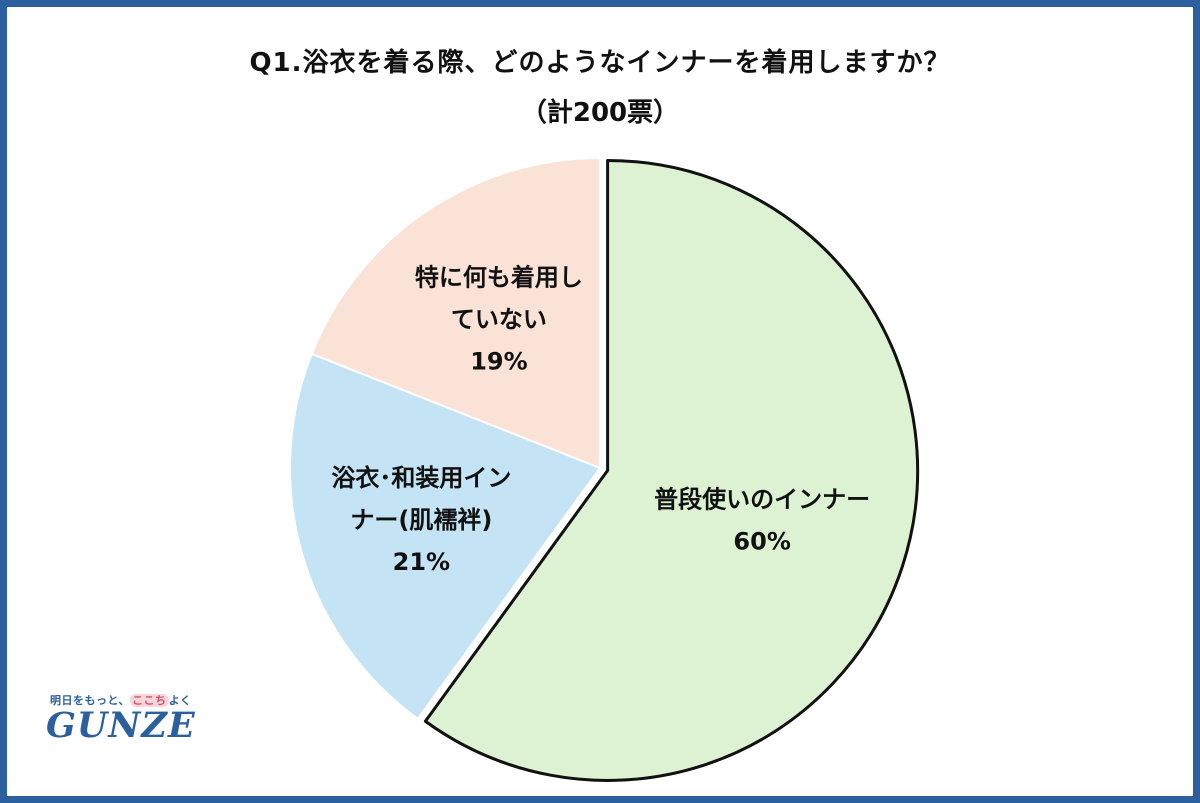 Image resolution: width=1200 pixels, height=803 pixels. Describe the element at coordinates (600, 113) in the screenshot. I see `chart-subtitle: （計200票）` at that location.